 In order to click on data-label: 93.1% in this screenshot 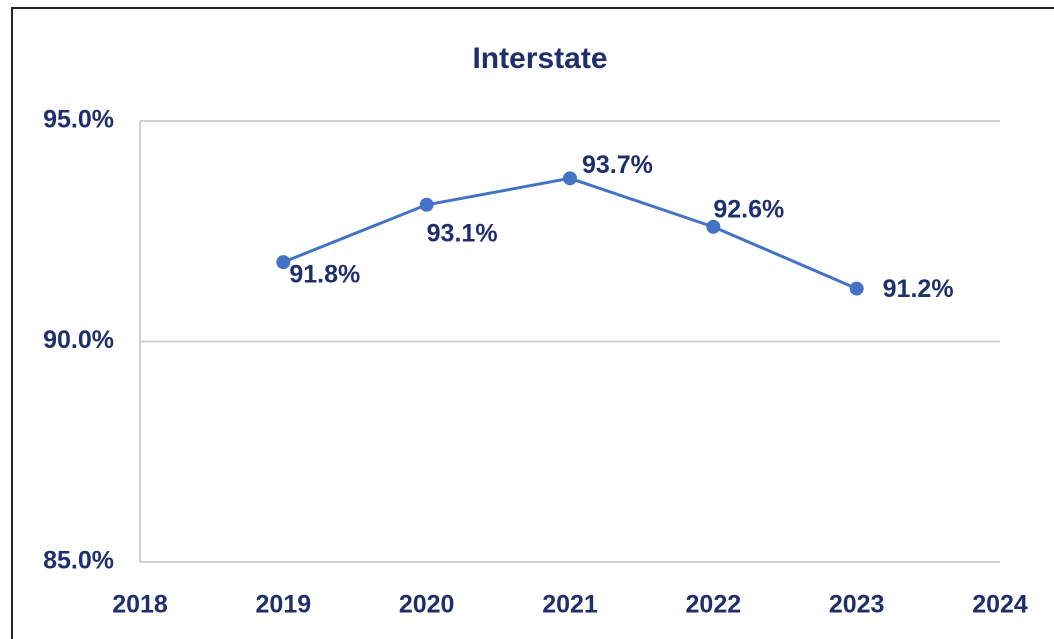, I will do `click(462, 233)`.